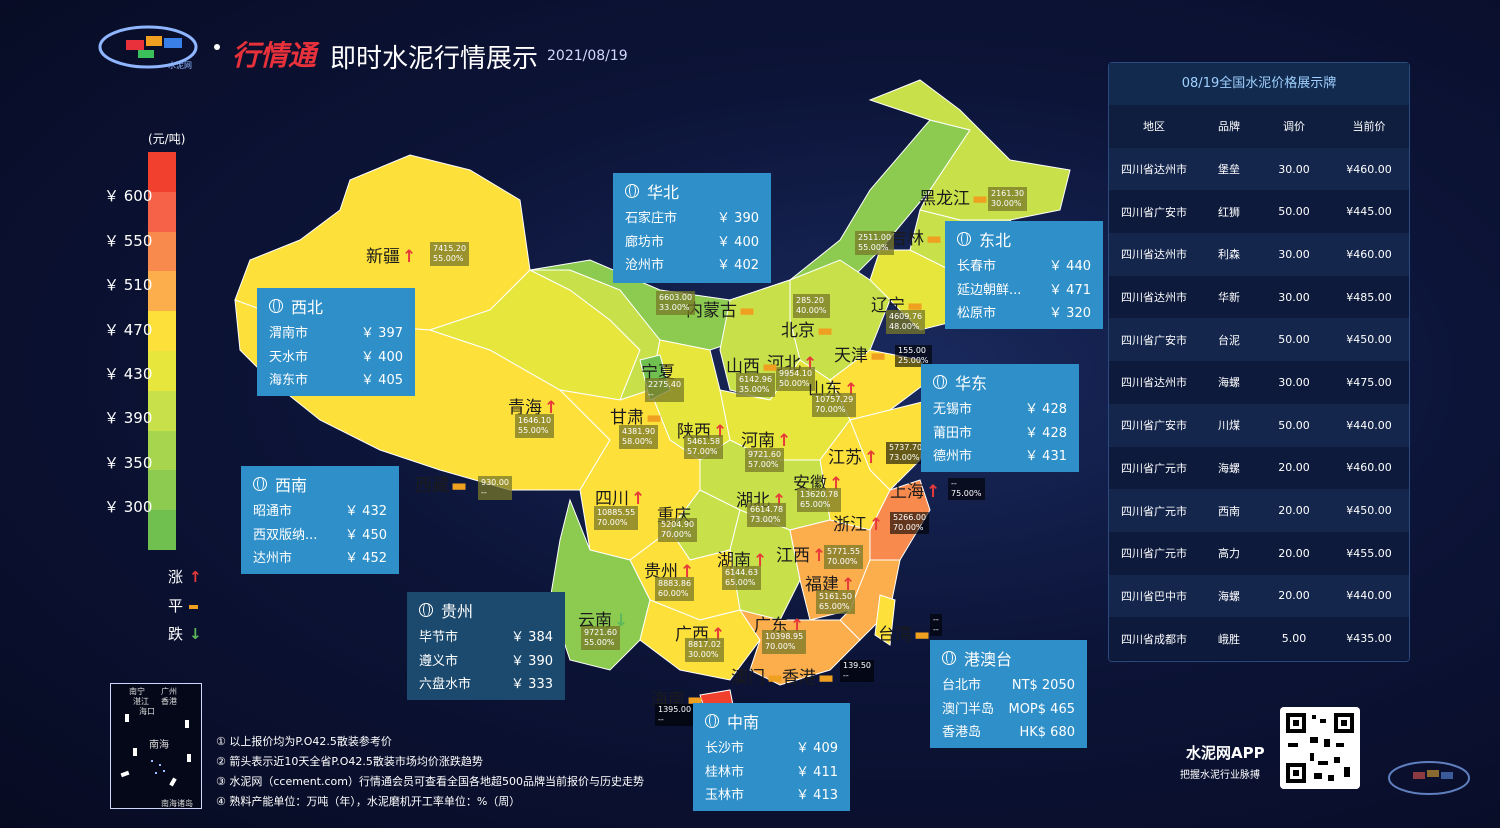  What do you see at coordinates (1369, 553) in the screenshot?
I see `board-cell: ¥455.00` at bounding box center [1369, 553].